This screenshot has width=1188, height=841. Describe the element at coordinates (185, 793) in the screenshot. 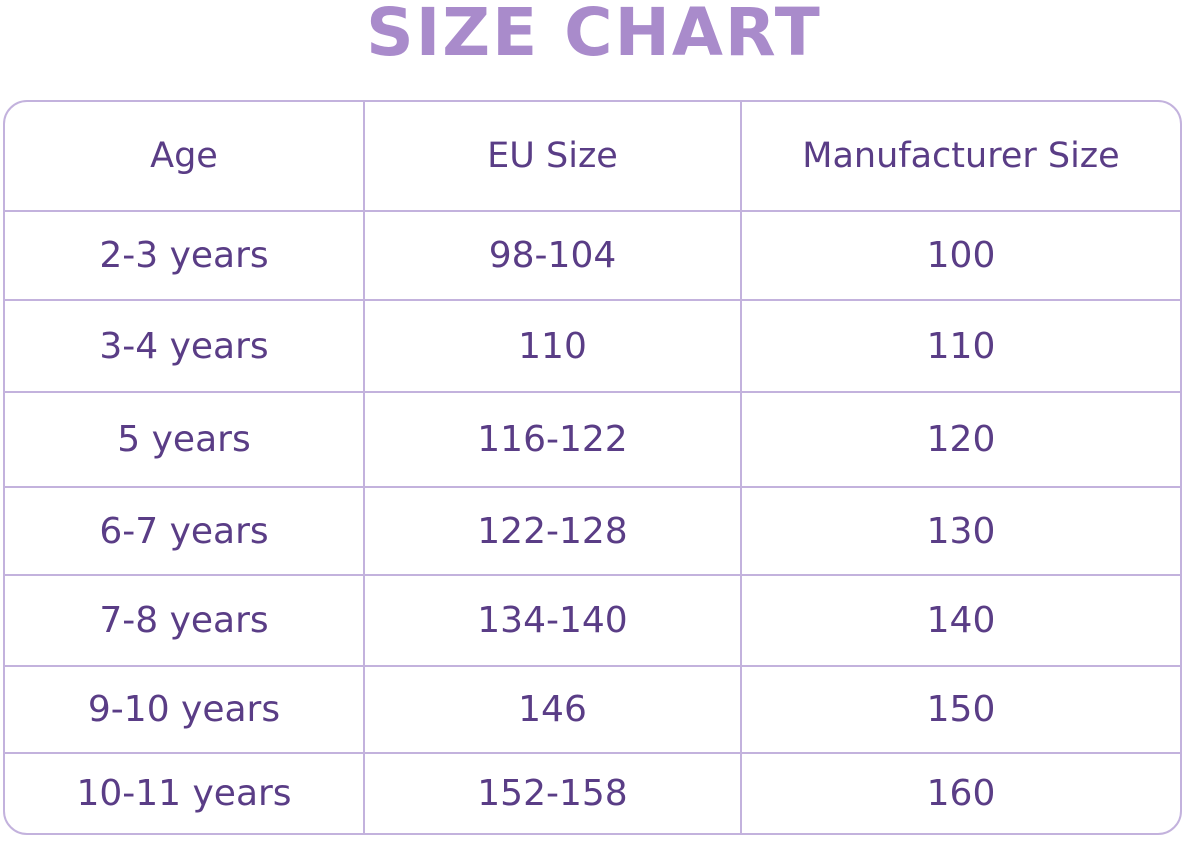

I see `table-cell: 10-11 years` at that location.